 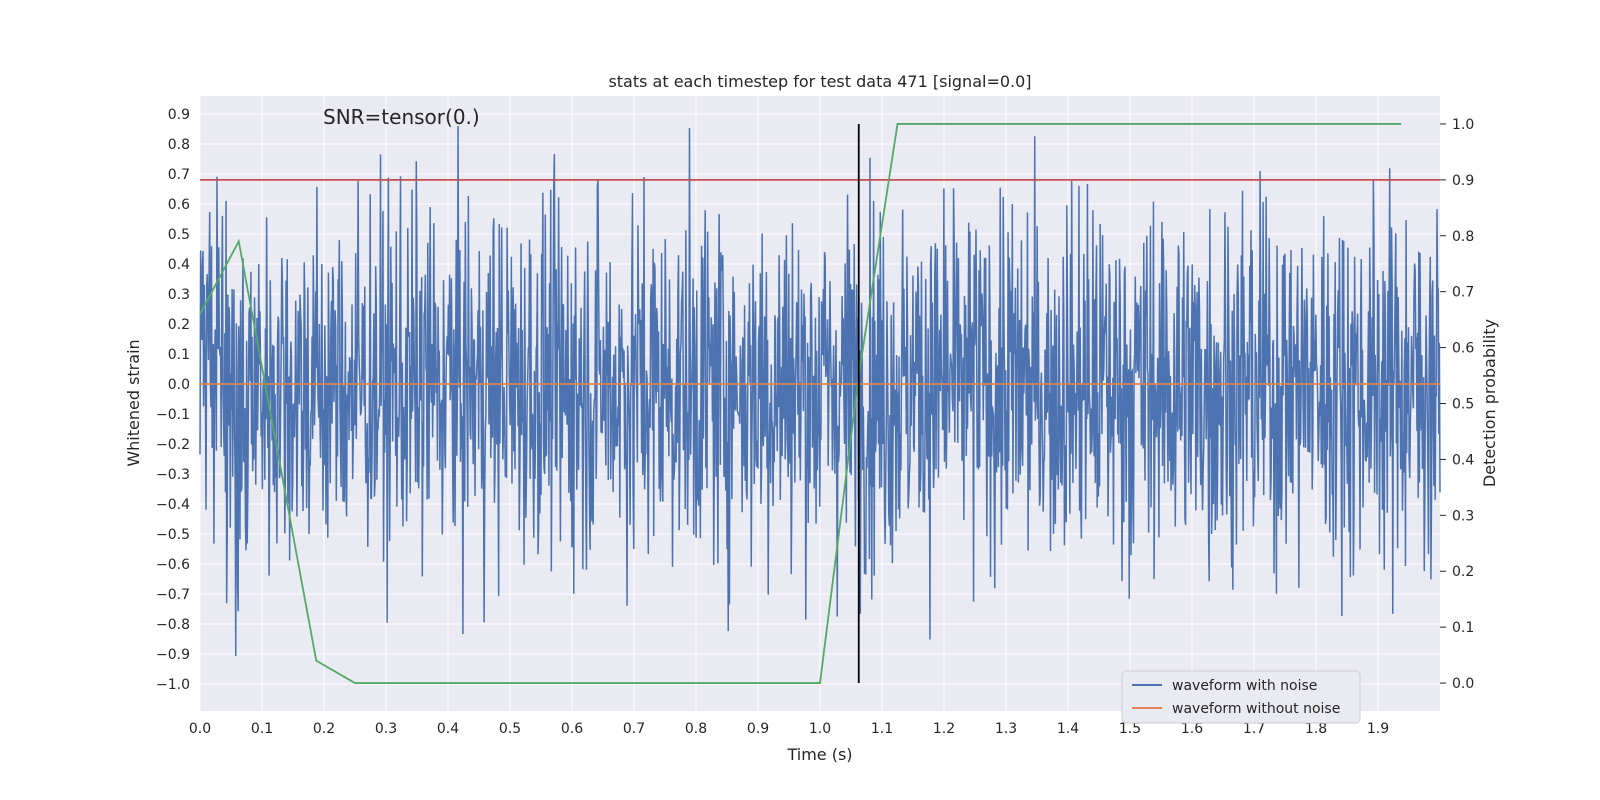 What do you see at coordinates (401, 117) in the screenshot?
I see `snr-annotation: SNR=tensor(0.)` at bounding box center [401, 117].